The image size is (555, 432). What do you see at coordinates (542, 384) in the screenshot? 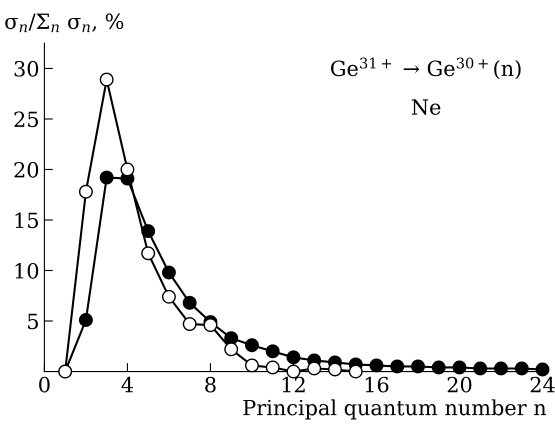
I see `x-tick-label: 24` at bounding box center [542, 384].